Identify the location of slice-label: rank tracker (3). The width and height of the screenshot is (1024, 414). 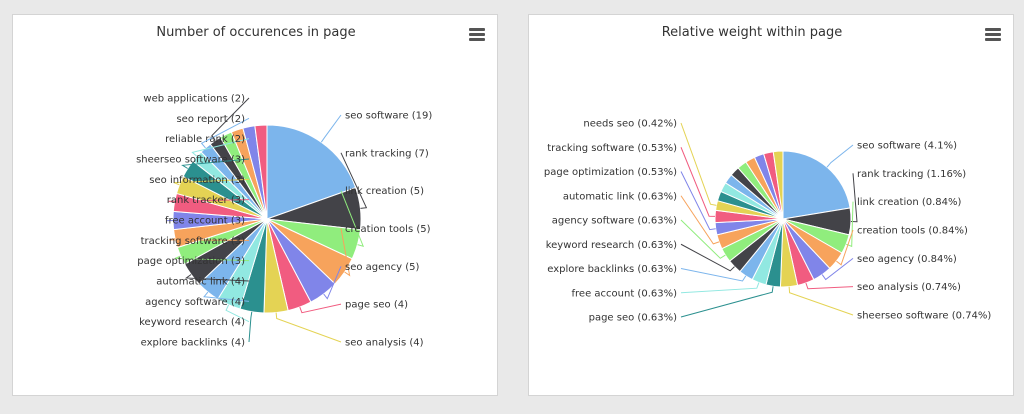
(206, 200).